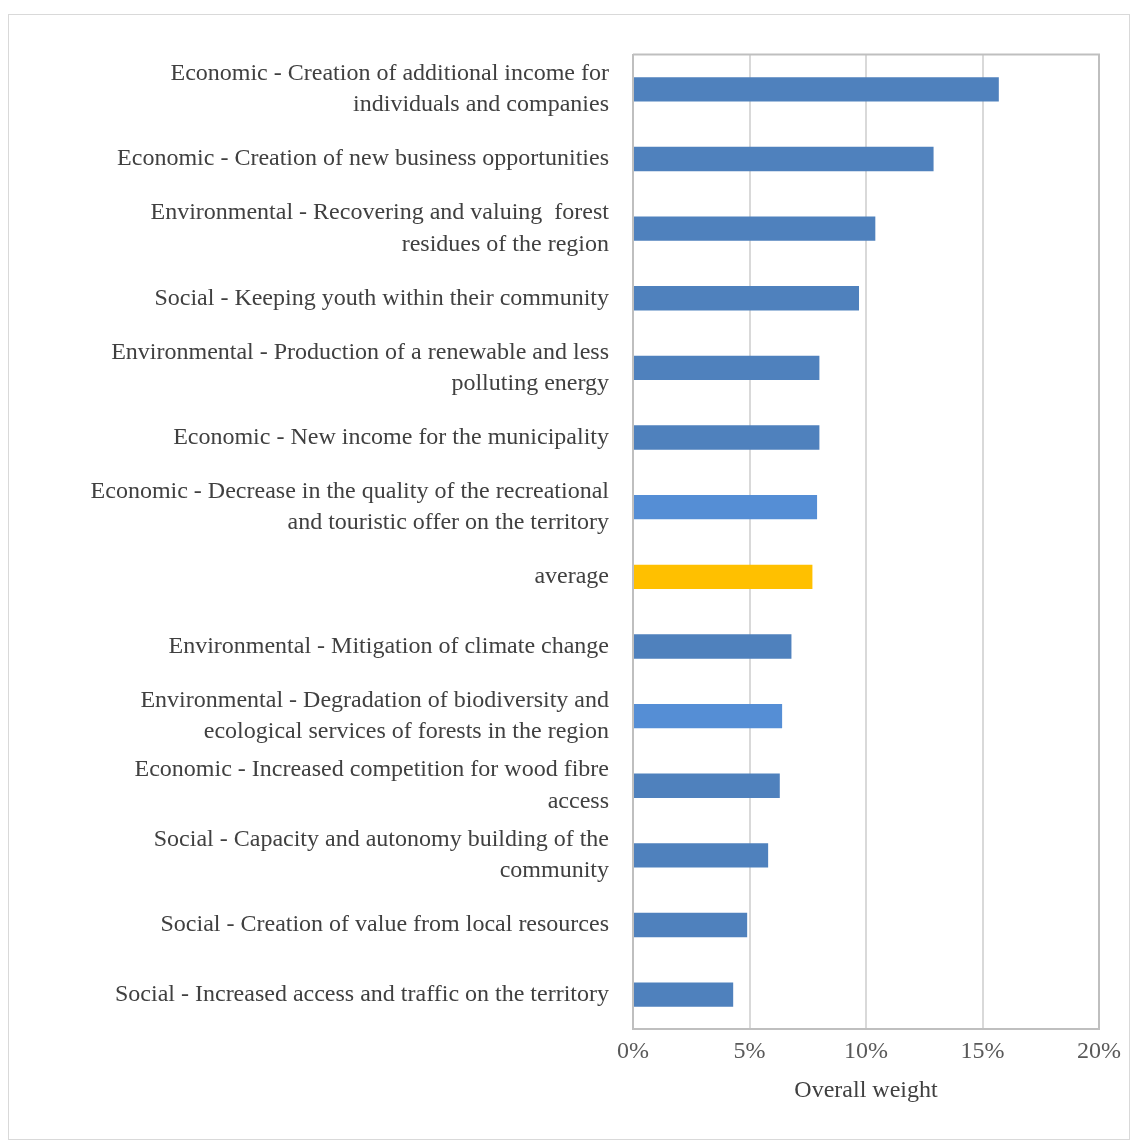 This screenshot has height=1140, width=1130. I want to click on y-tick-label: Economic - Increased competition for wood fibre access, so click(371, 784).